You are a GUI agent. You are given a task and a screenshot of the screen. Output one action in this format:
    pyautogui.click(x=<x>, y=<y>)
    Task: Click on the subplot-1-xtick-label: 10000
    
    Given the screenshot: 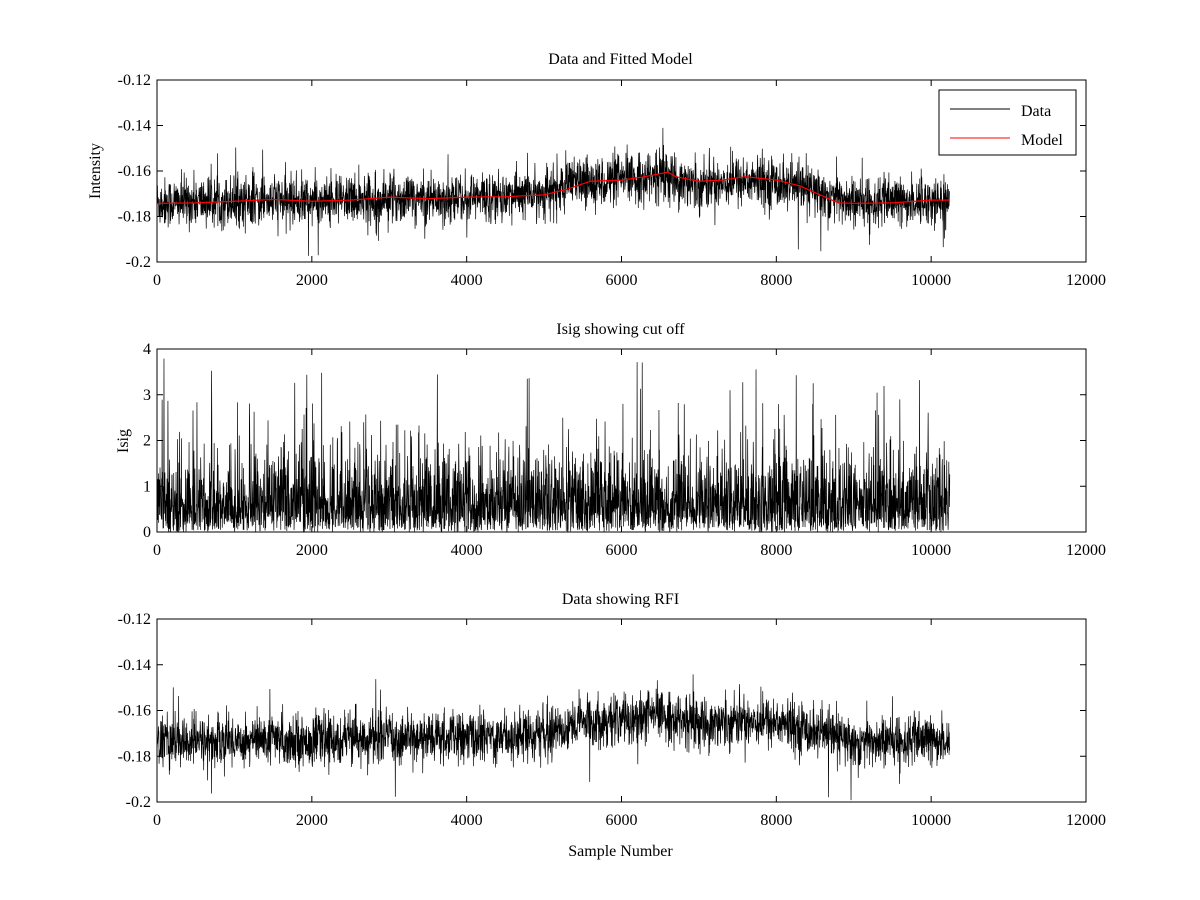 What is the action you would take?
    pyautogui.click(x=931, y=280)
    